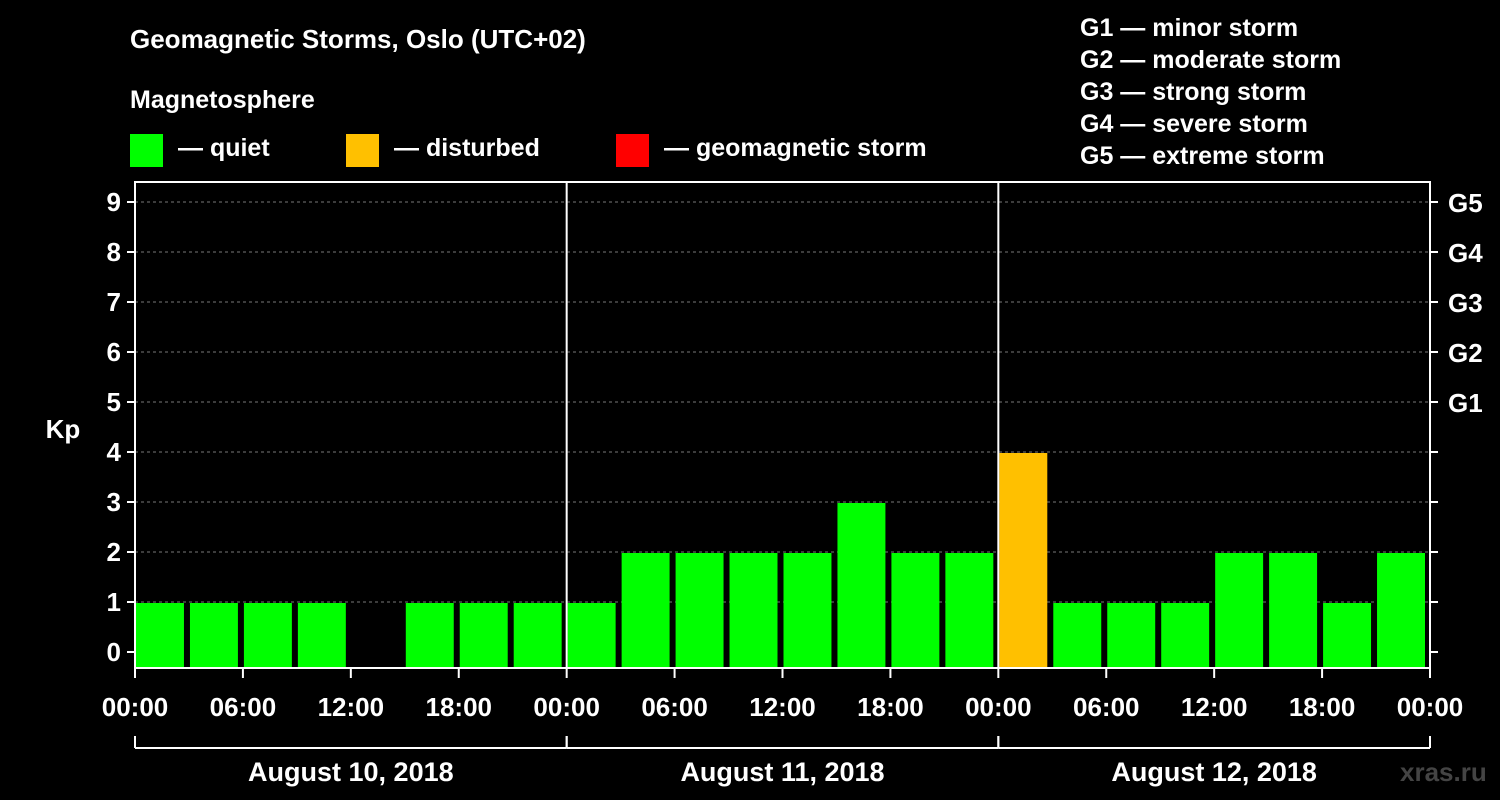  Describe the element at coordinates (1465, 203) in the screenshot. I see `right-axis-label-g5: G5` at that location.